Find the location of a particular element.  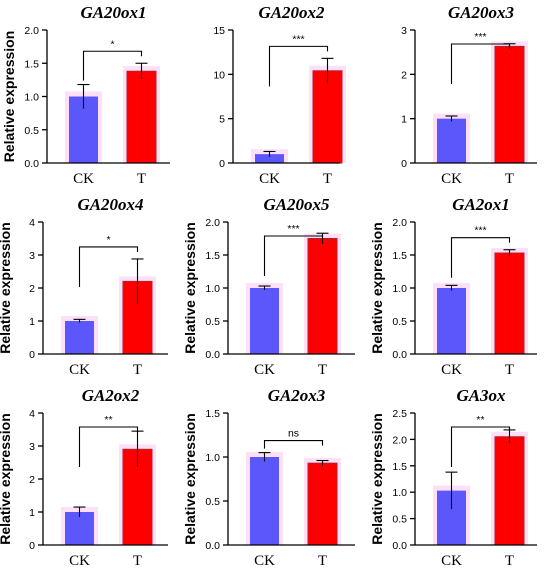

chart-title: GA2ox2 is located at coordinates (111, 395).